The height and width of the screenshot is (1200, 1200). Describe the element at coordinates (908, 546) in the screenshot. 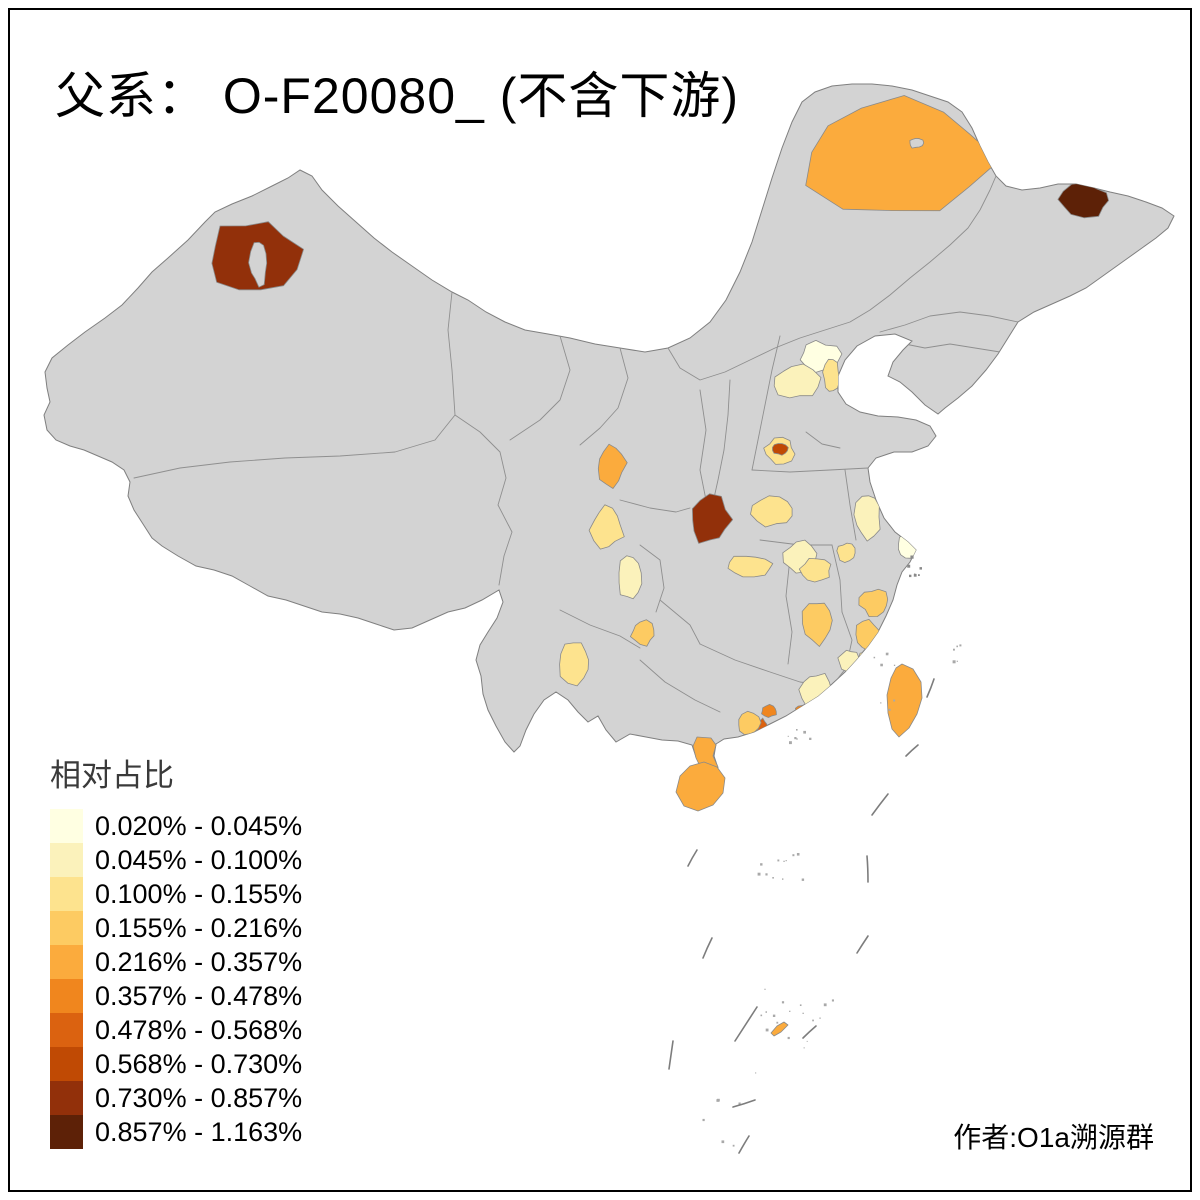

I see `map-region-shanghai-area` at that location.